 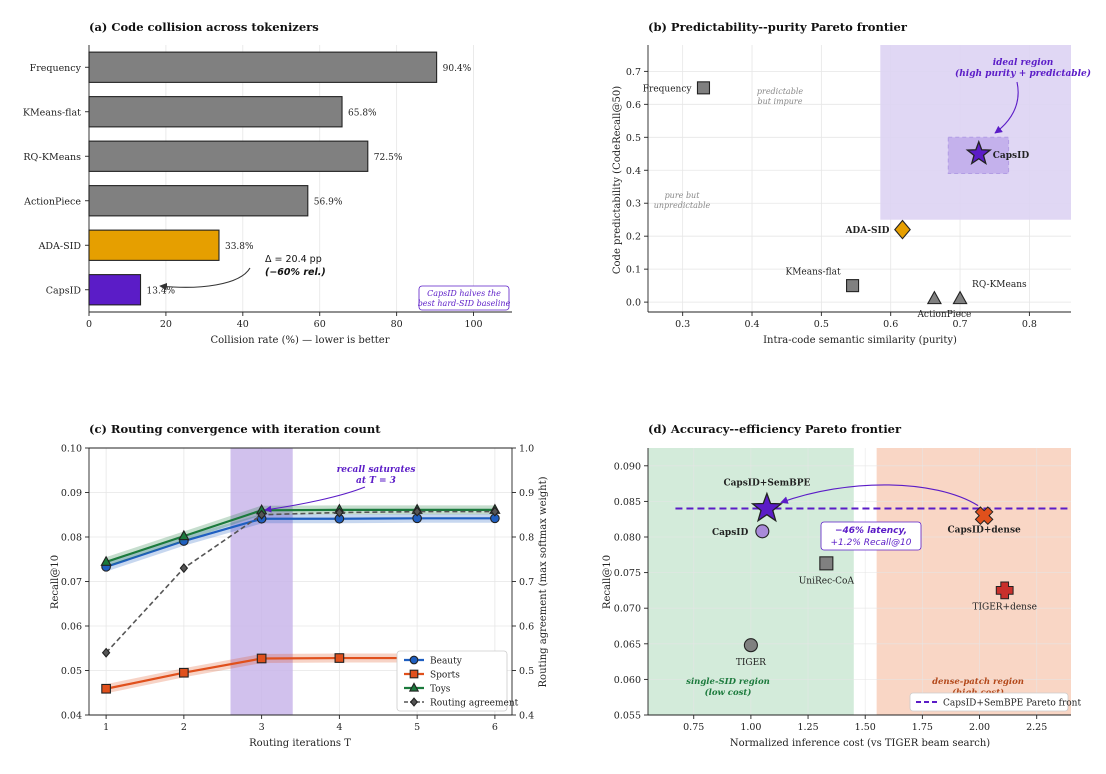 What do you see at coordinates (751, 663) in the screenshot?
I see `point-label-tiger: TIGER` at bounding box center [751, 663].